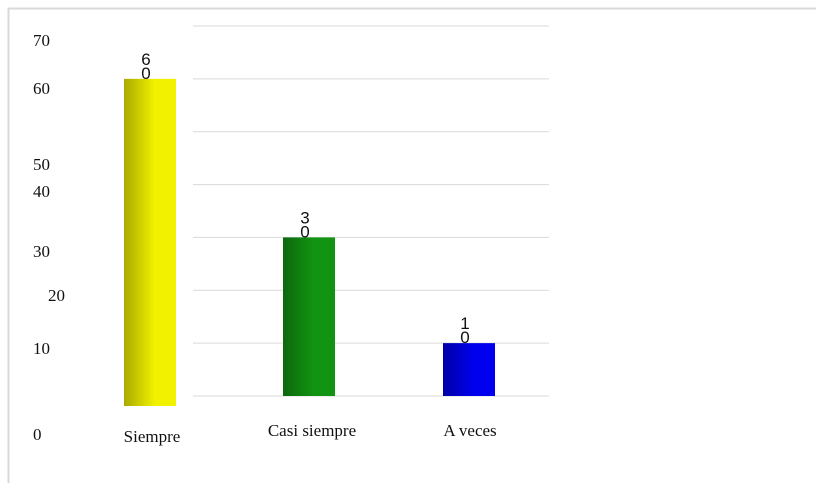 The width and height of the screenshot is (816, 483). I want to click on y-tick-label: 20, so click(56, 295).